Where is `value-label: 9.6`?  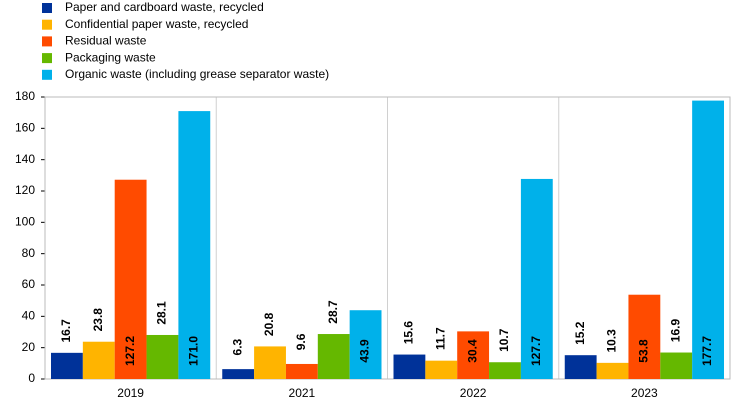 value-label: 9.6 is located at coordinates (301, 341).